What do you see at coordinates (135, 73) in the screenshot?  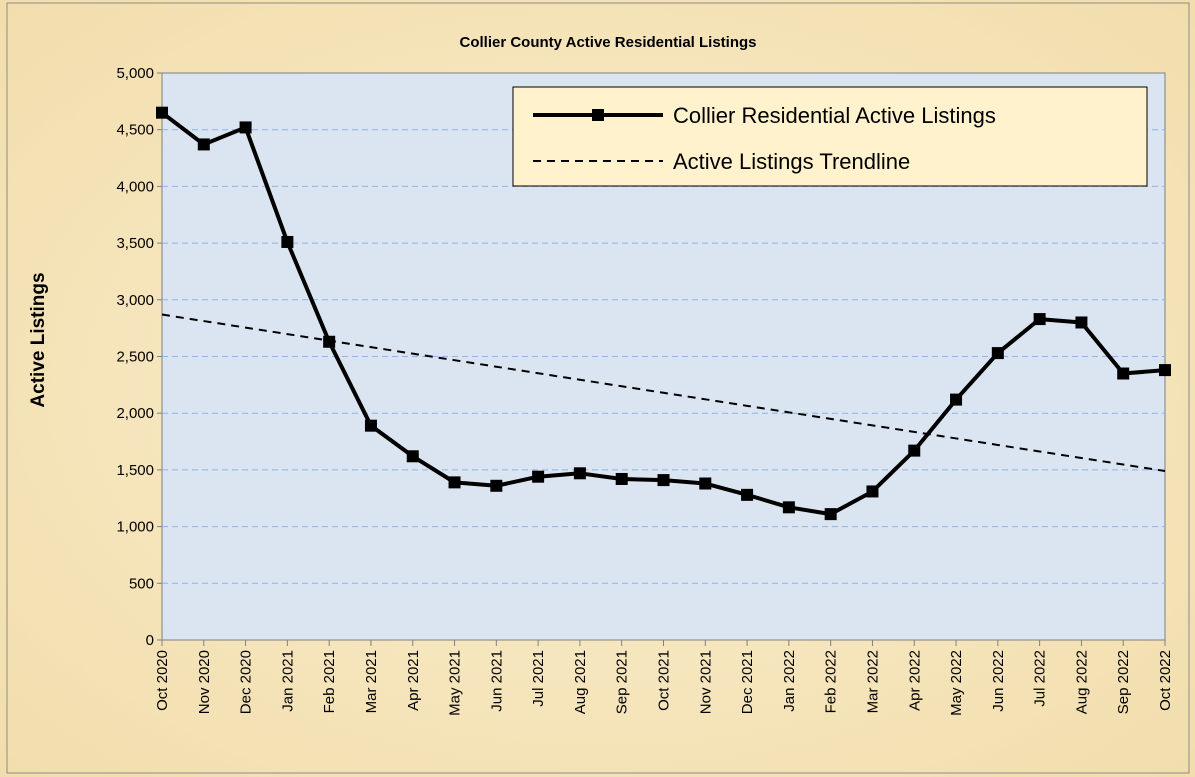 I see `y-tick-label: 5,000` at bounding box center [135, 73].